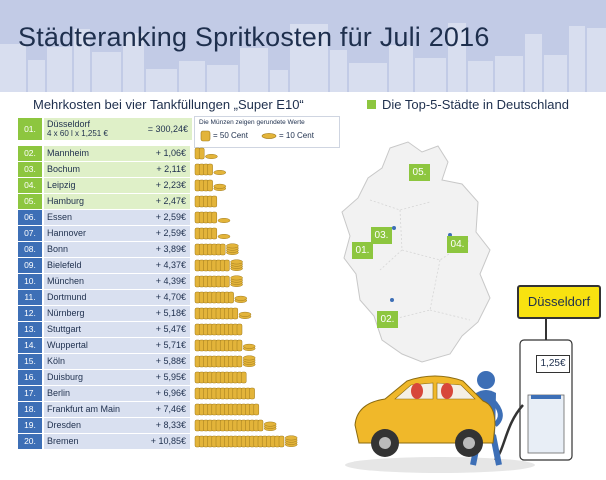 The width and height of the screenshot is (606, 480). I want to click on rank-badge: 08., so click(30, 249).